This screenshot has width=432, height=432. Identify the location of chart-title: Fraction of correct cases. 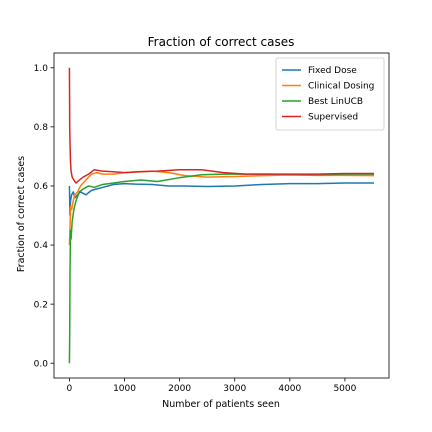
(221, 42).